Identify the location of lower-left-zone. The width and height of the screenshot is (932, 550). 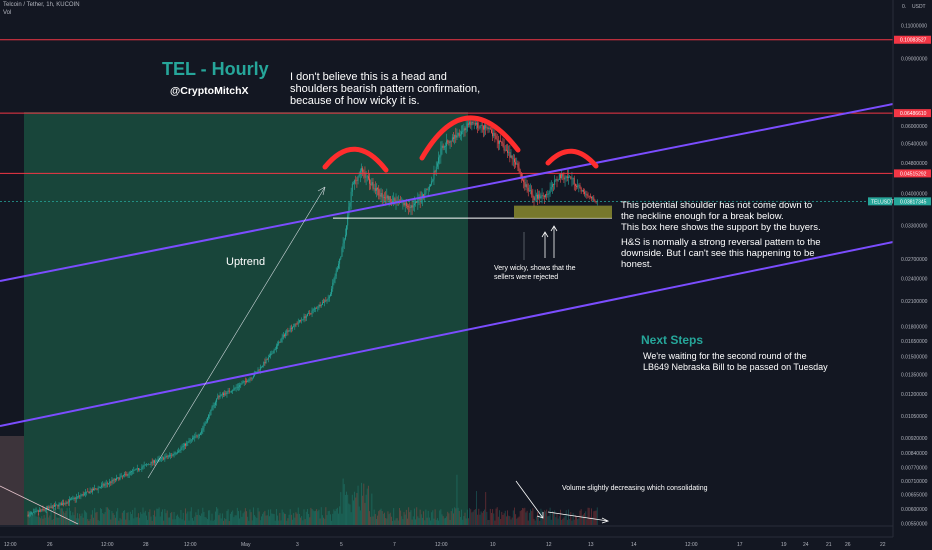
(12, 480).